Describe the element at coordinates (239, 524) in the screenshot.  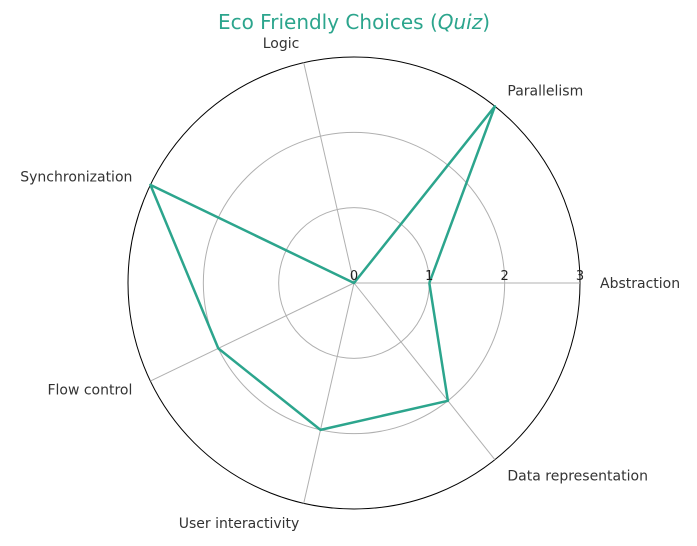
I see `axis-label-user-interactivity: User interactivity` at that location.